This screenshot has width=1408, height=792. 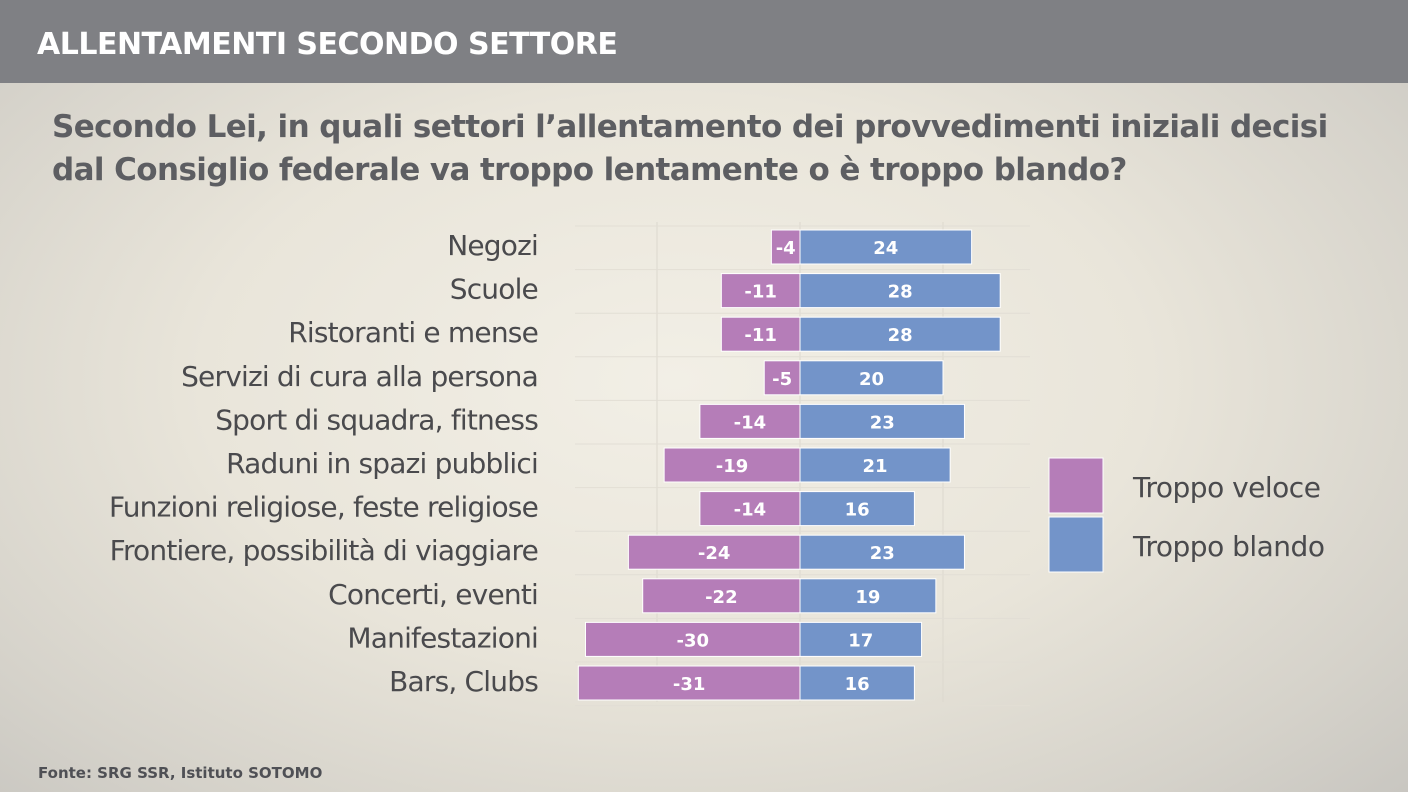 I want to click on value-label-troppo-blando: 21, so click(x=875, y=466).